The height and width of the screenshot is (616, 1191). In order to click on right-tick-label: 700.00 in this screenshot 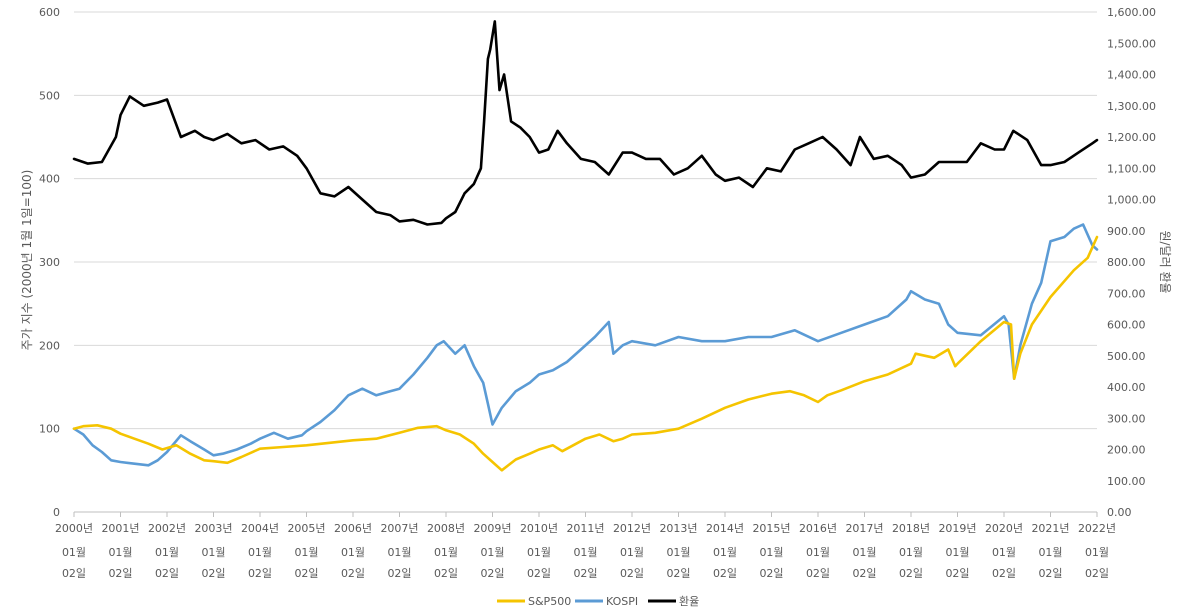, I will do `click(1126, 293)`.